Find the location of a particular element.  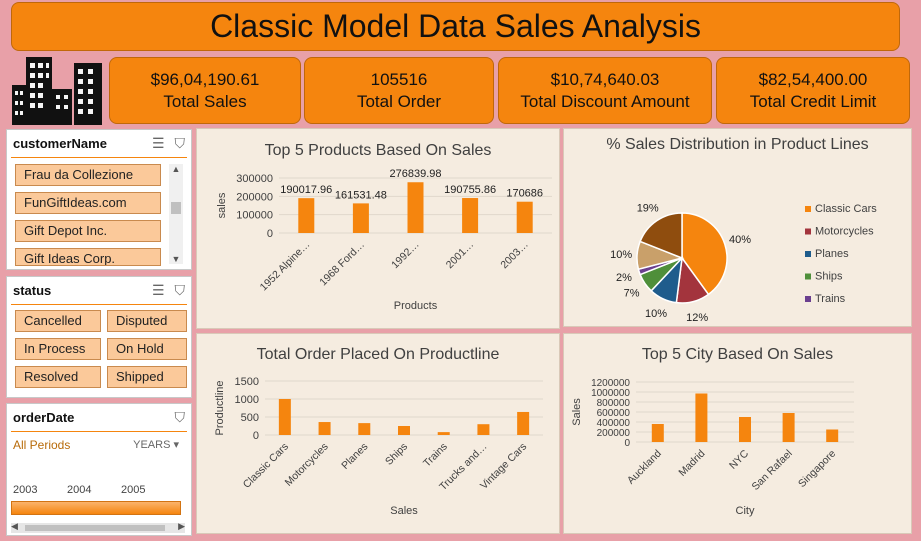

slicer-item: Shipped is located at coordinates (147, 377).